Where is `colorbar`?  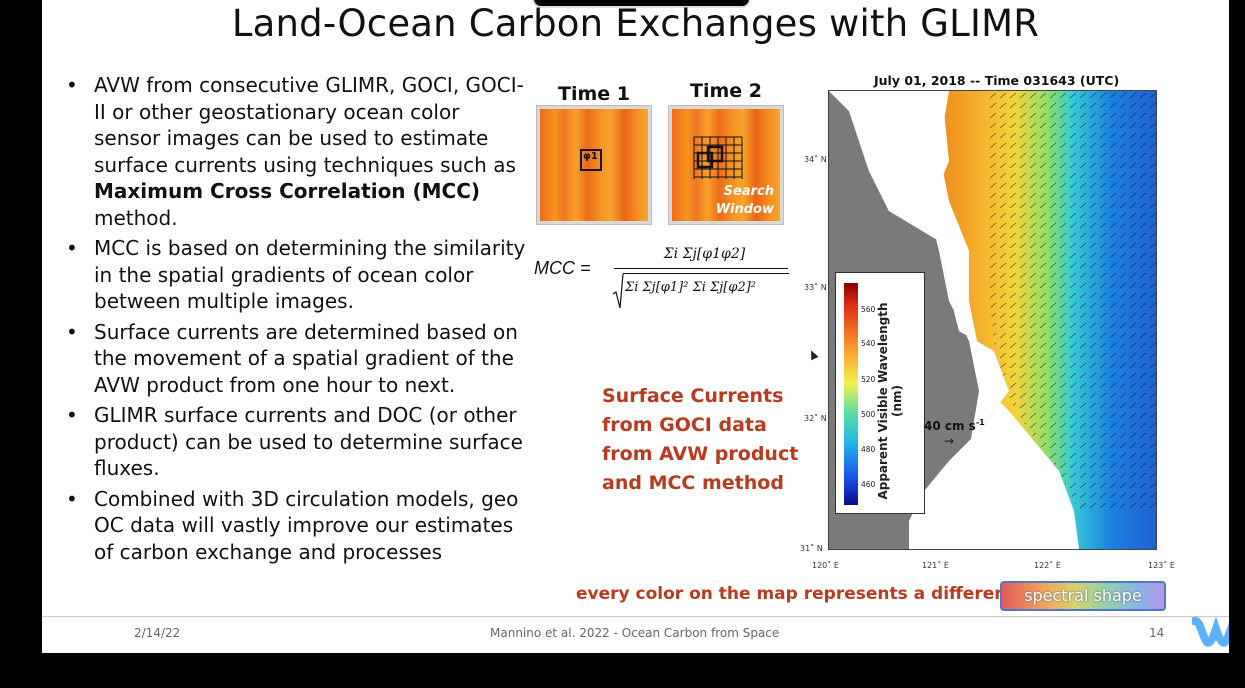
colorbar is located at coordinates (851, 394).